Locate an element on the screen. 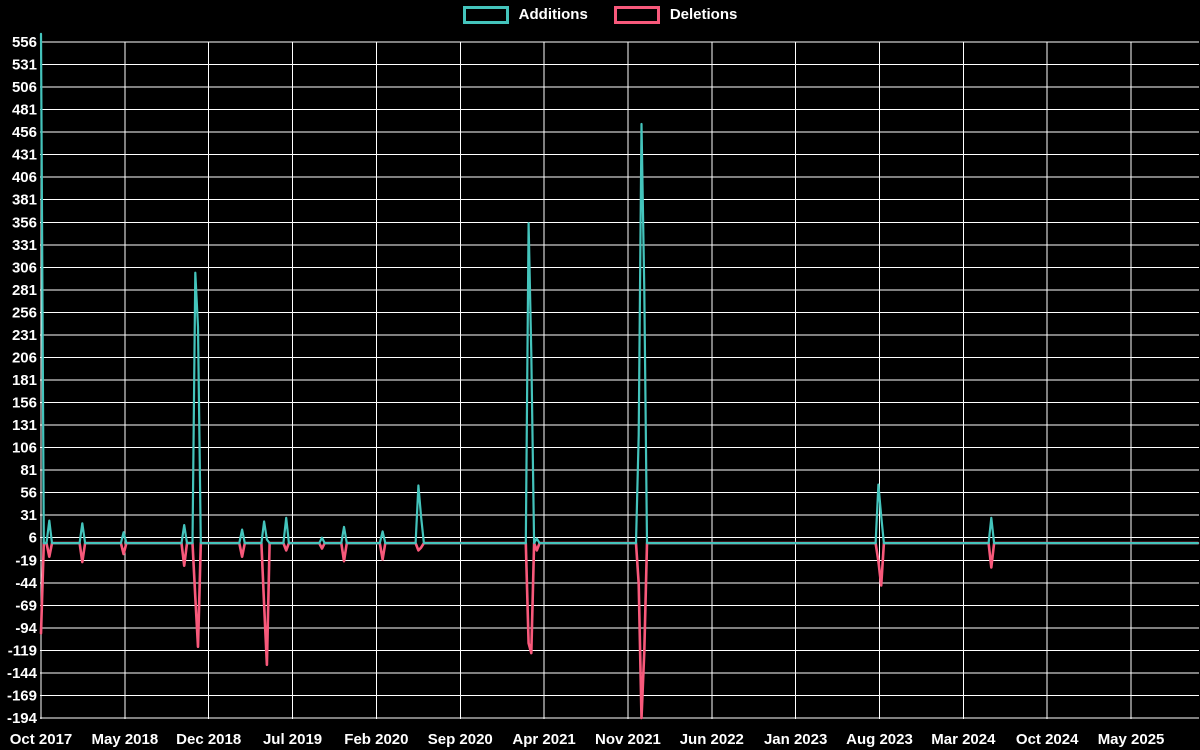 The height and width of the screenshot is (750, 1200). x-tick-label: Sep 2020 is located at coordinates (460, 739).